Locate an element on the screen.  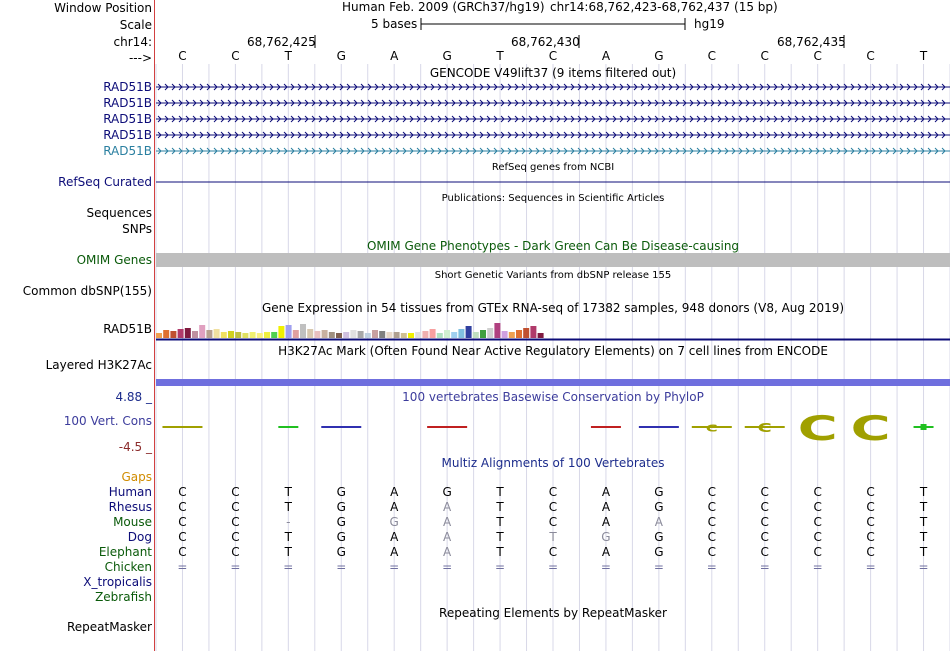
repeat-track-label: RepeatMasker is located at coordinates (109, 627).